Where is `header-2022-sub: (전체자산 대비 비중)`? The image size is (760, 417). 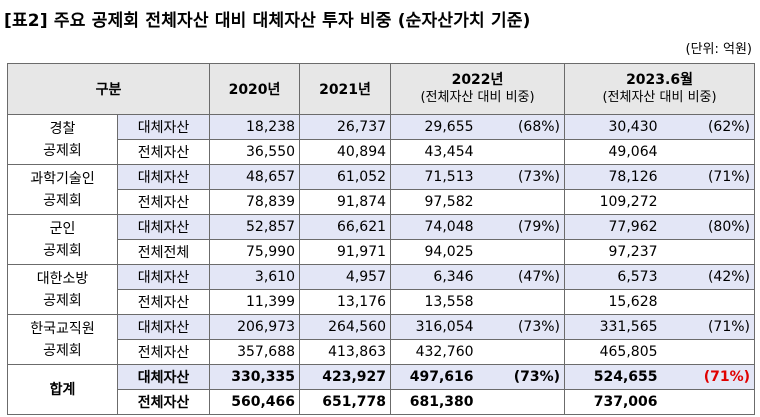
header-2022-sub: (전체자산 대비 비중) is located at coordinates (477, 97).